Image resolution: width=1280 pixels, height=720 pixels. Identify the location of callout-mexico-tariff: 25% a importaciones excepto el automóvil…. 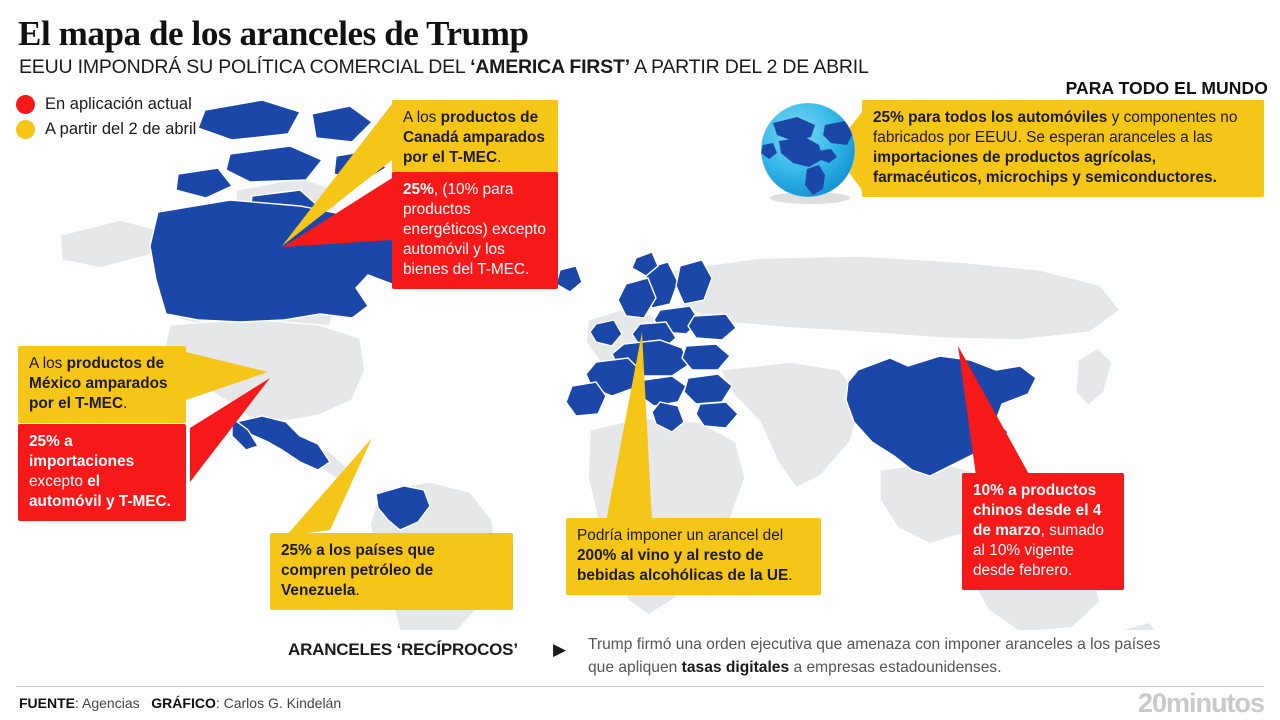
(102, 473).